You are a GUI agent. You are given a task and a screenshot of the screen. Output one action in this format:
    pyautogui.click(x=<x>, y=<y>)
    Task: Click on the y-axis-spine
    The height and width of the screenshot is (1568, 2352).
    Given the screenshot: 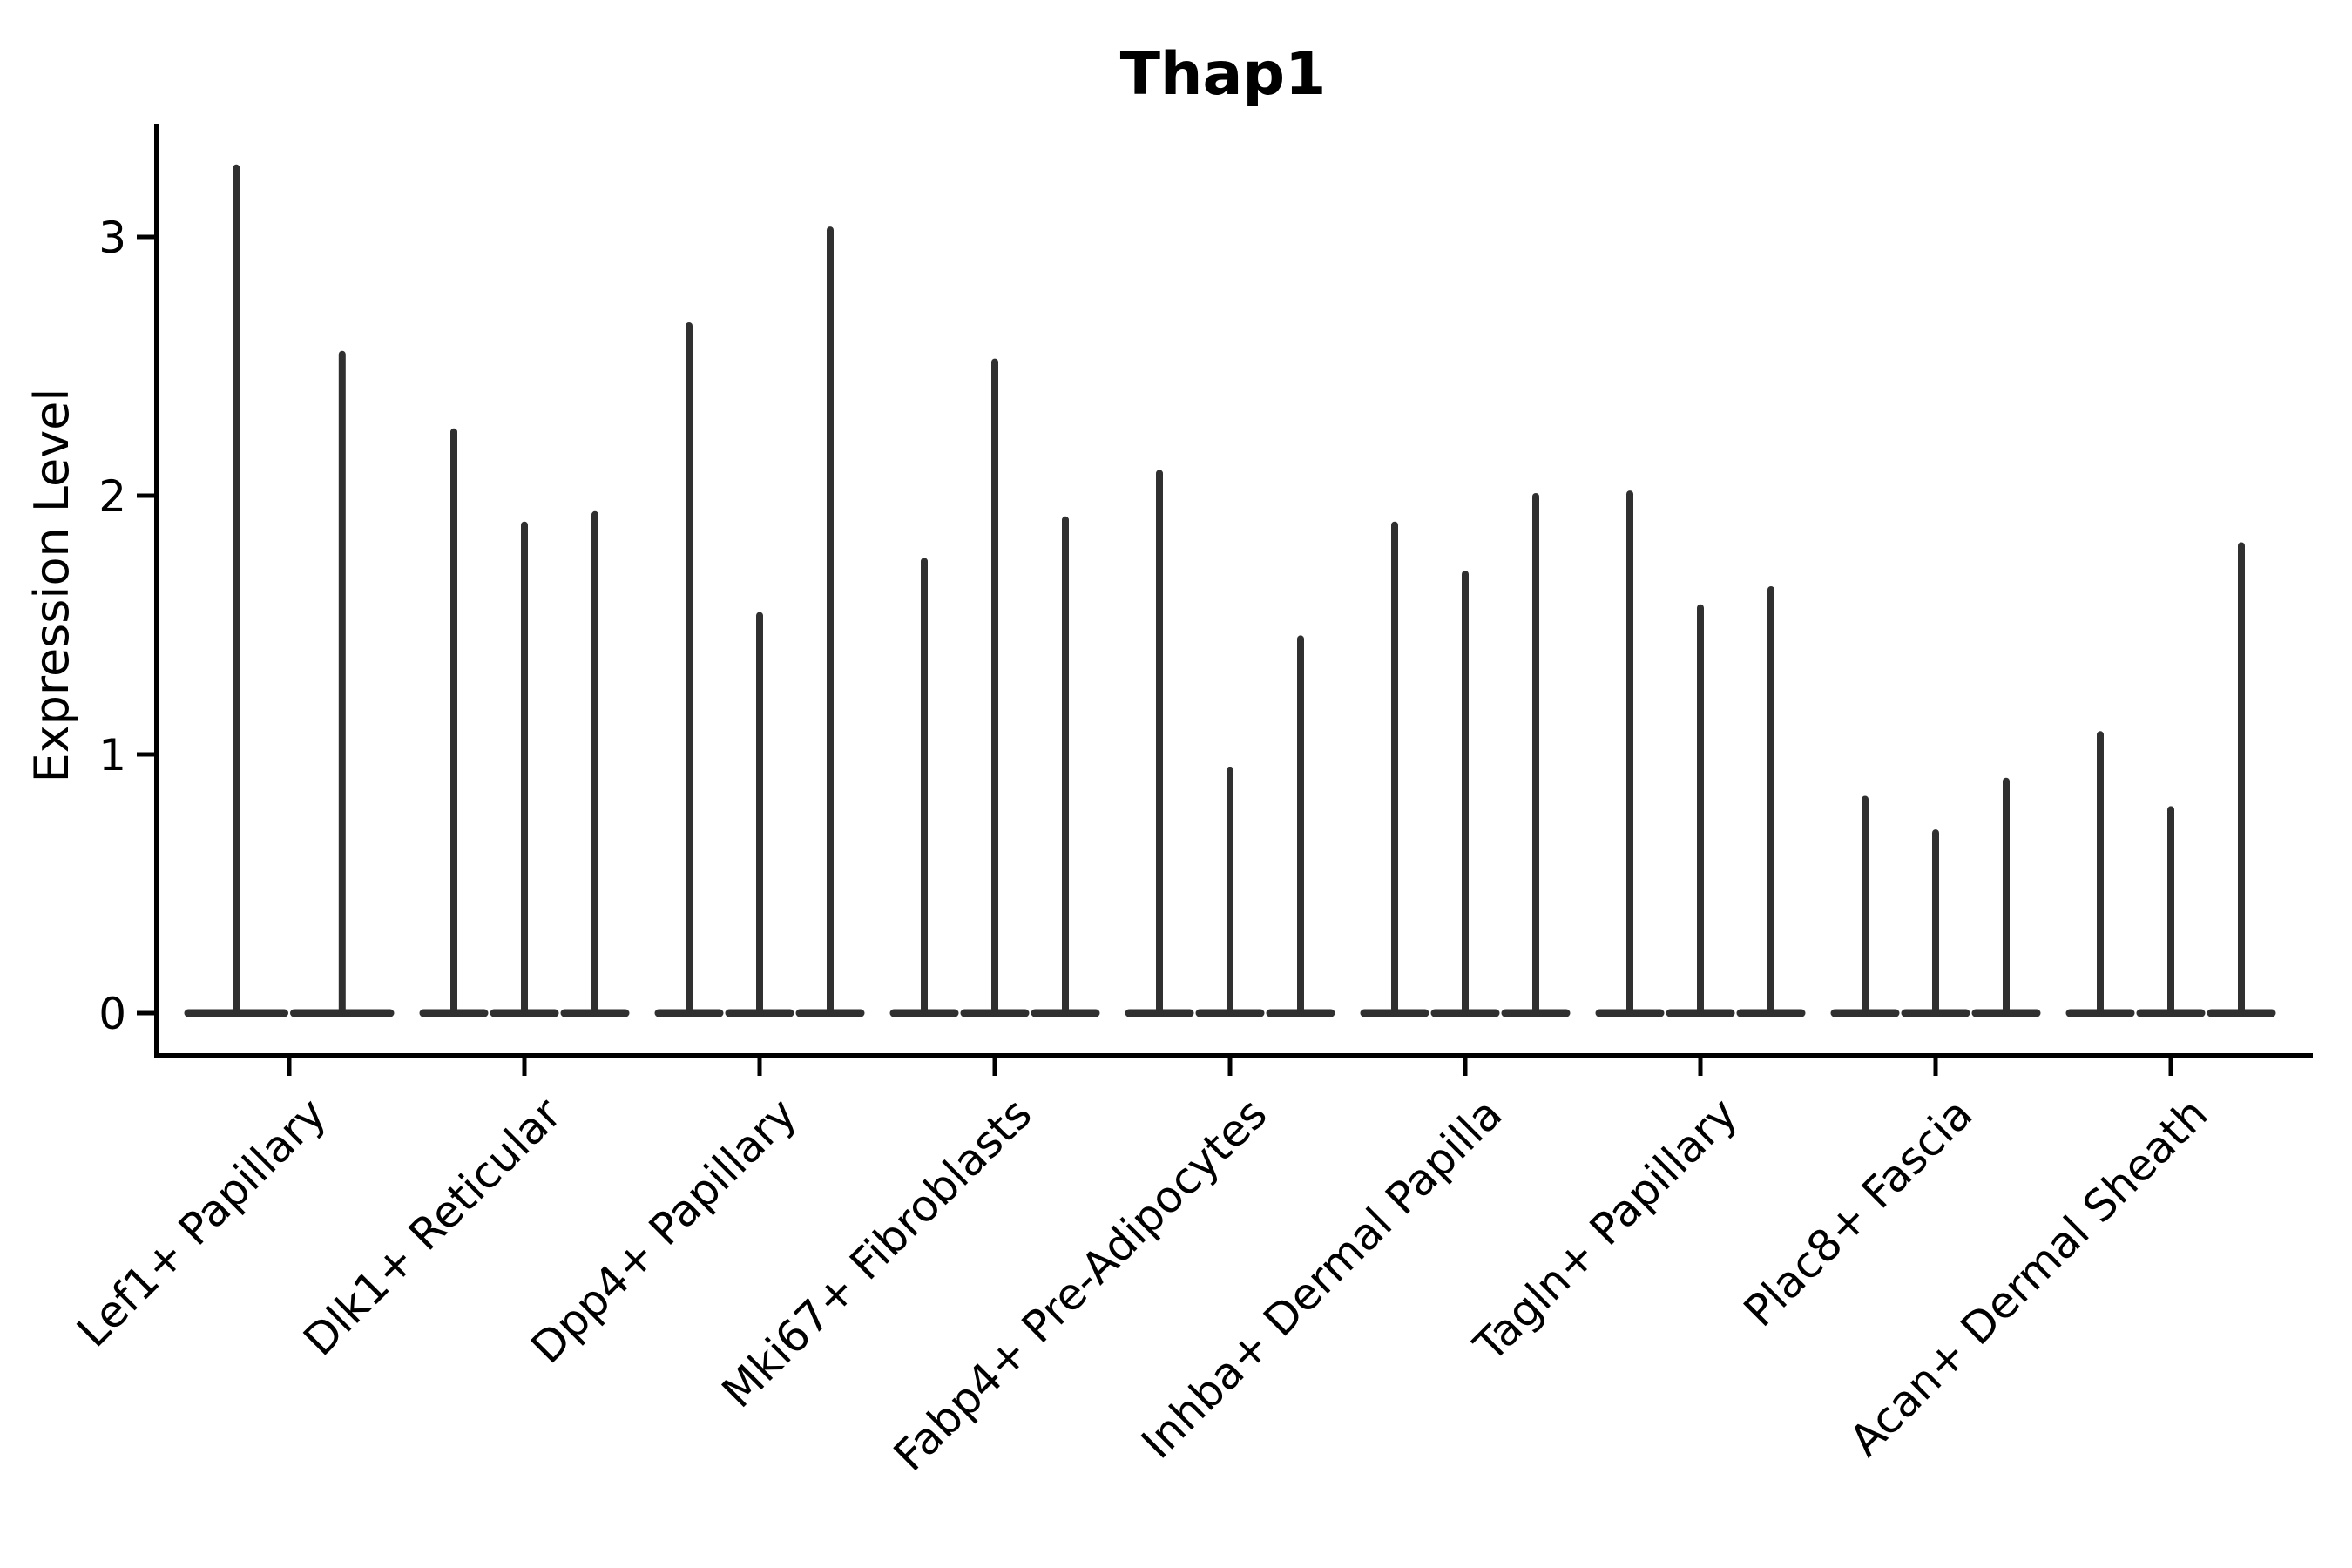 What is the action you would take?
    pyautogui.click(x=156, y=590)
    